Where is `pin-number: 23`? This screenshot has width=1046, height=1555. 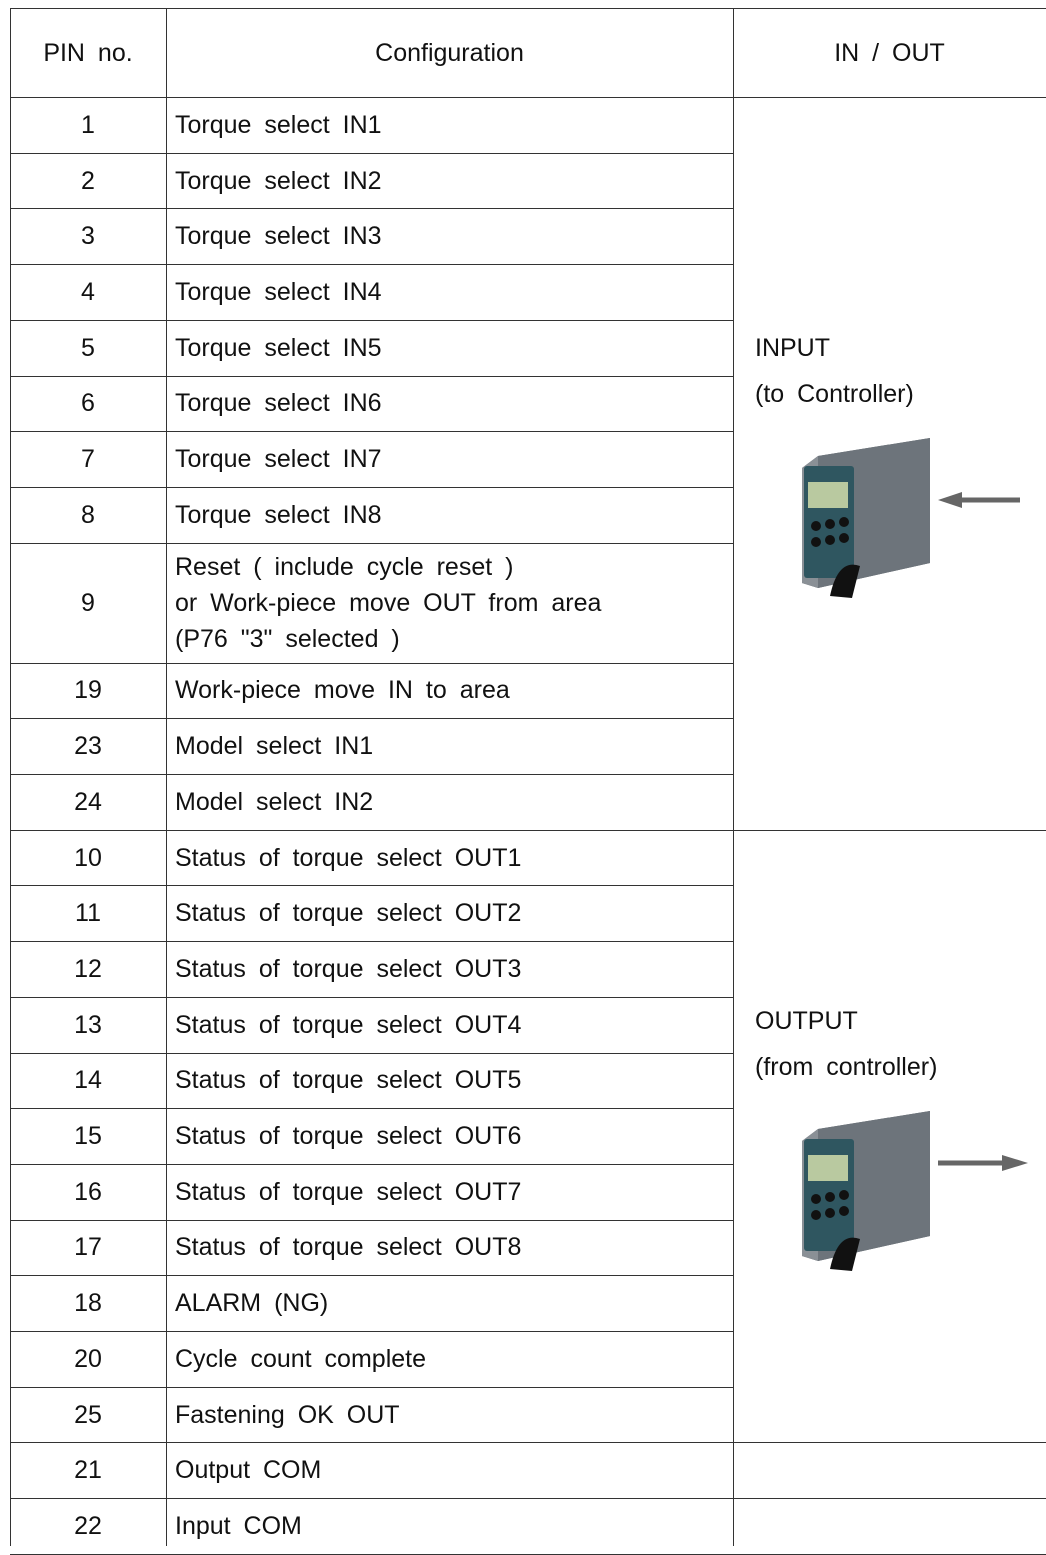 pin-number: 23 is located at coordinates (88, 746).